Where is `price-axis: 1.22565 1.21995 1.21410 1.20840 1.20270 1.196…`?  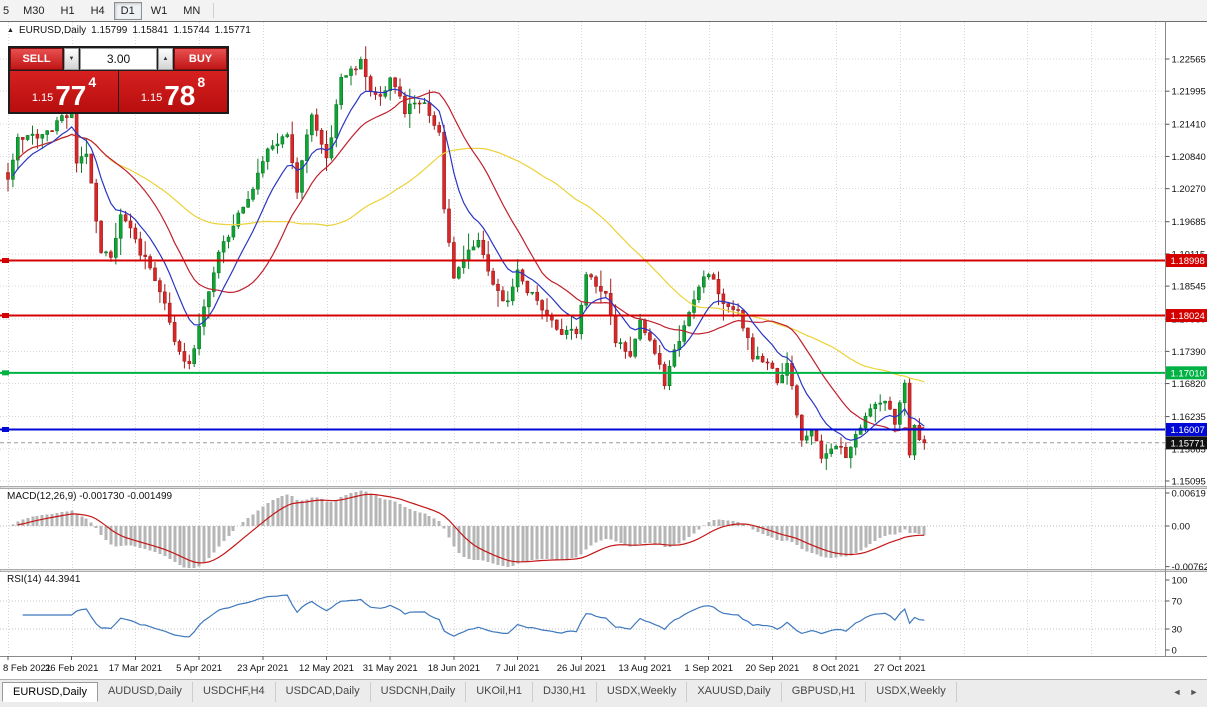 price-axis: 1.22565 1.21995 1.21410 1.20840 1.20270 1.196… is located at coordinates (1186, 356).